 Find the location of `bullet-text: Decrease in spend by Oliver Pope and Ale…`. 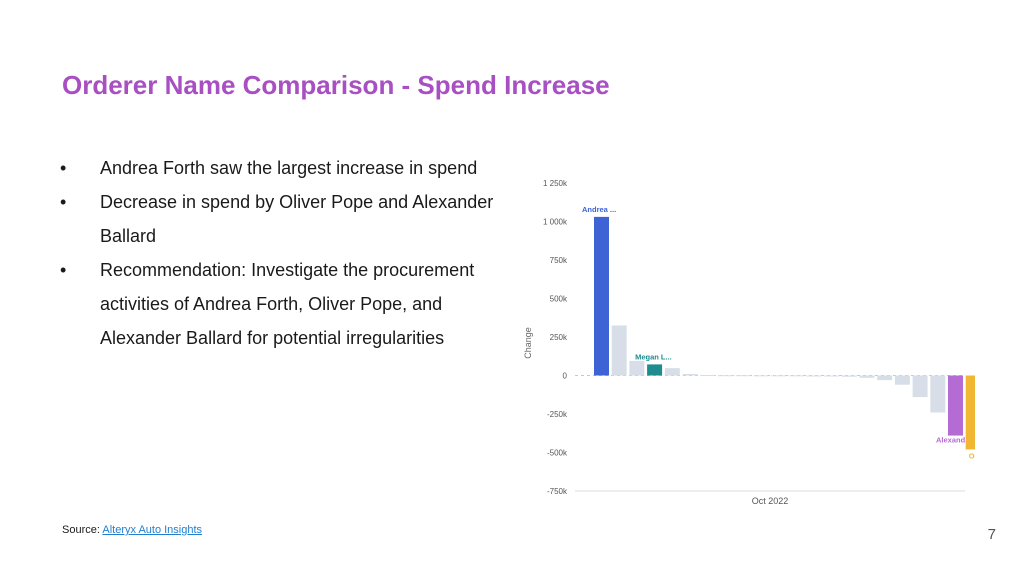

bullet-text: Decrease in spend by Oliver Pope and Ale… is located at coordinates (297, 219).